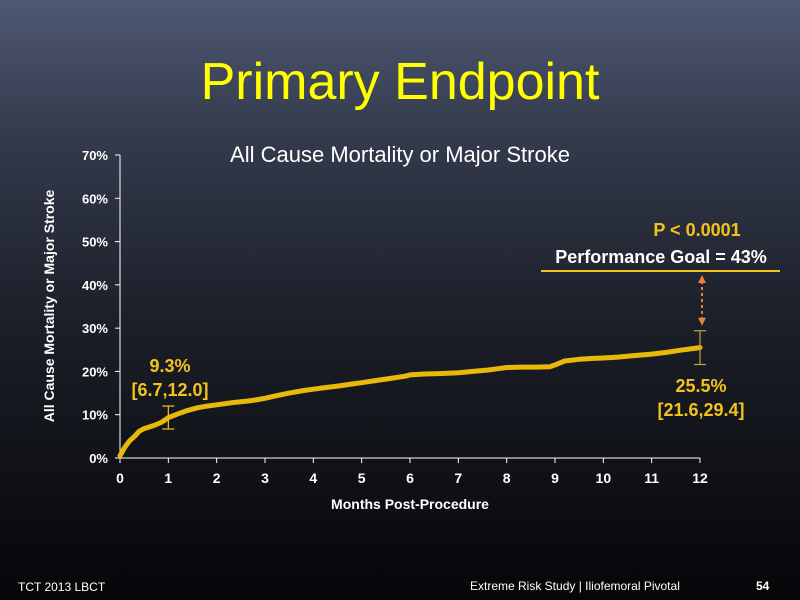  Describe the element at coordinates (362, 478) in the screenshot. I see `x-tick-label: 5` at that location.